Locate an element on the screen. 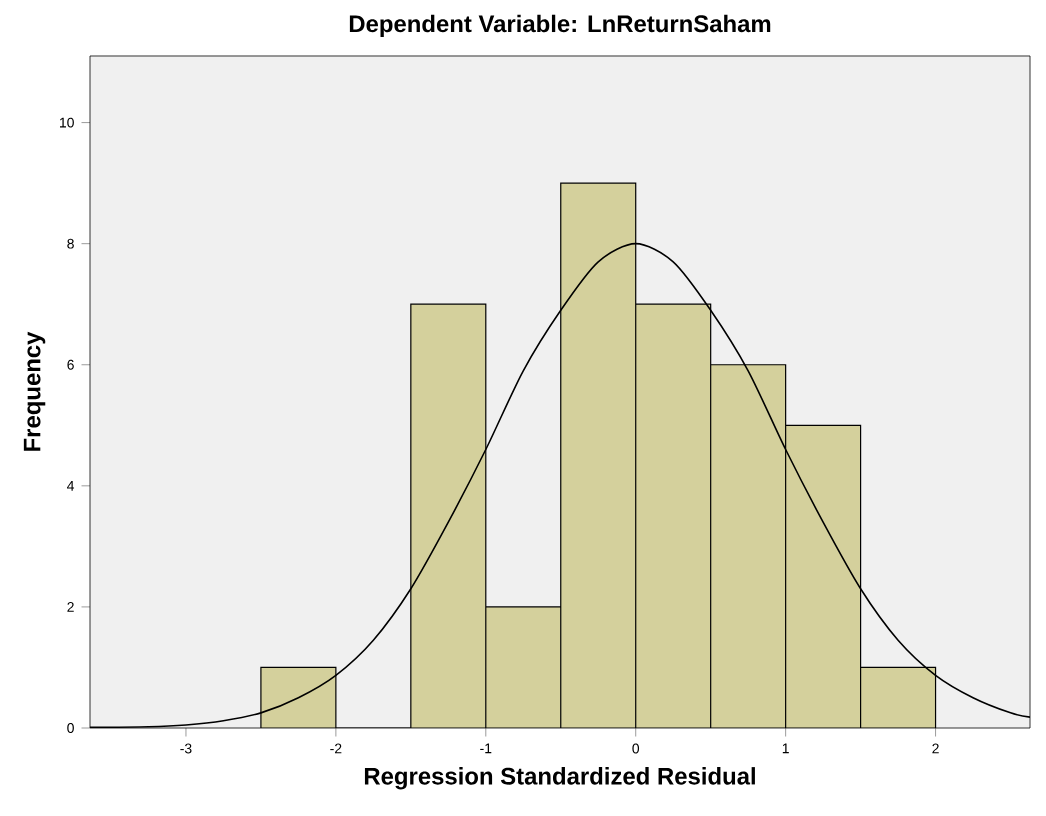 The height and width of the screenshot is (816, 1046). chart-title: Dependent Variable: LnReturnSaham is located at coordinates (560, 25).